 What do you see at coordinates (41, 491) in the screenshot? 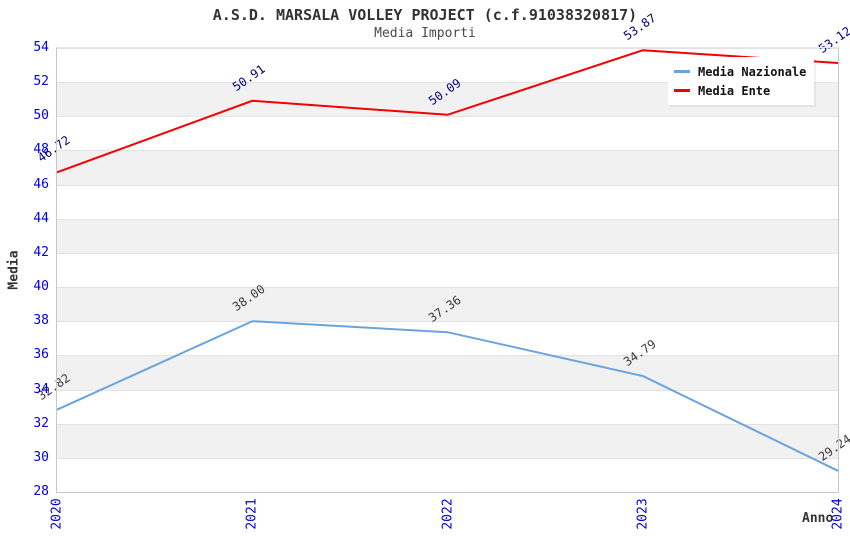
I see `y-tick-label: 28` at bounding box center [41, 491].